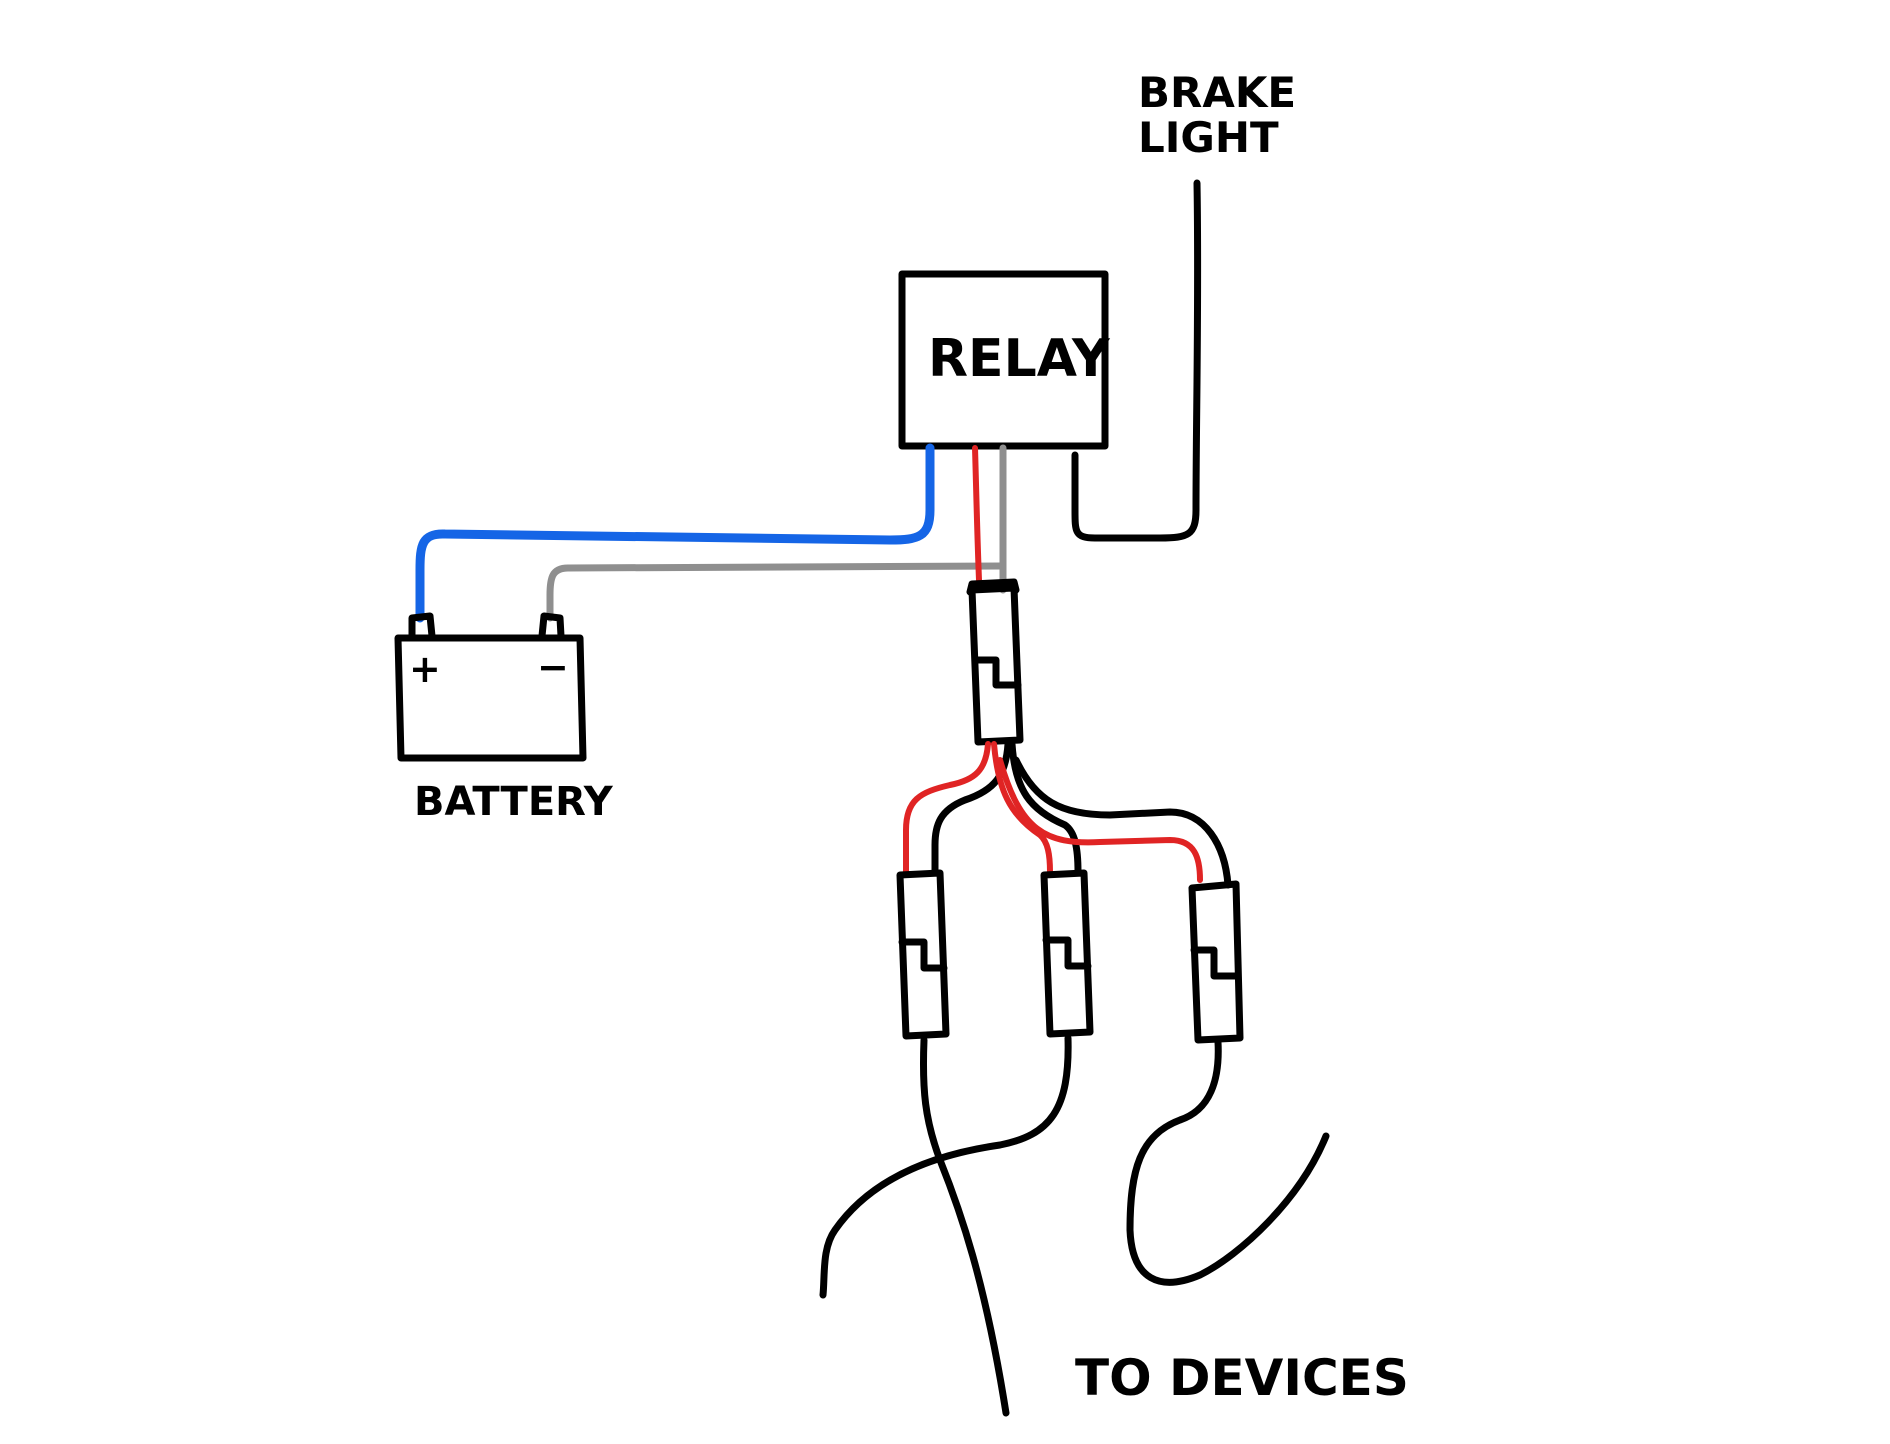  What do you see at coordinates (675, 533) in the screenshot?
I see `positive-wire` at bounding box center [675, 533].